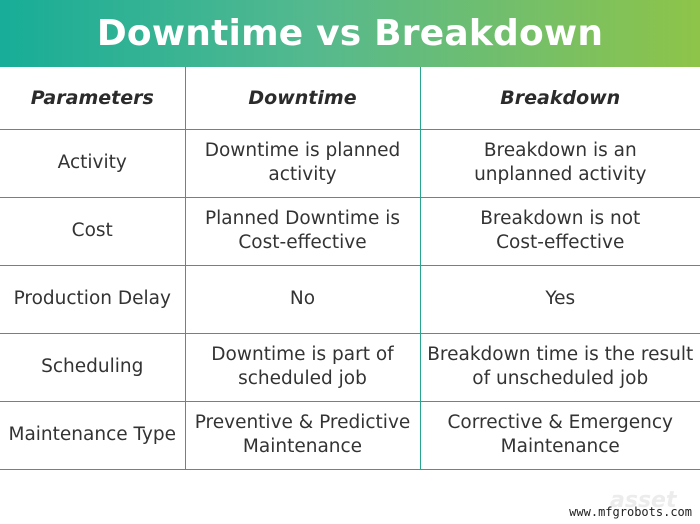 This screenshot has width=700, height=524. Describe the element at coordinates (93, 435) in the screenshot. I see `parameter-cell: Maintenance Type` at that location.